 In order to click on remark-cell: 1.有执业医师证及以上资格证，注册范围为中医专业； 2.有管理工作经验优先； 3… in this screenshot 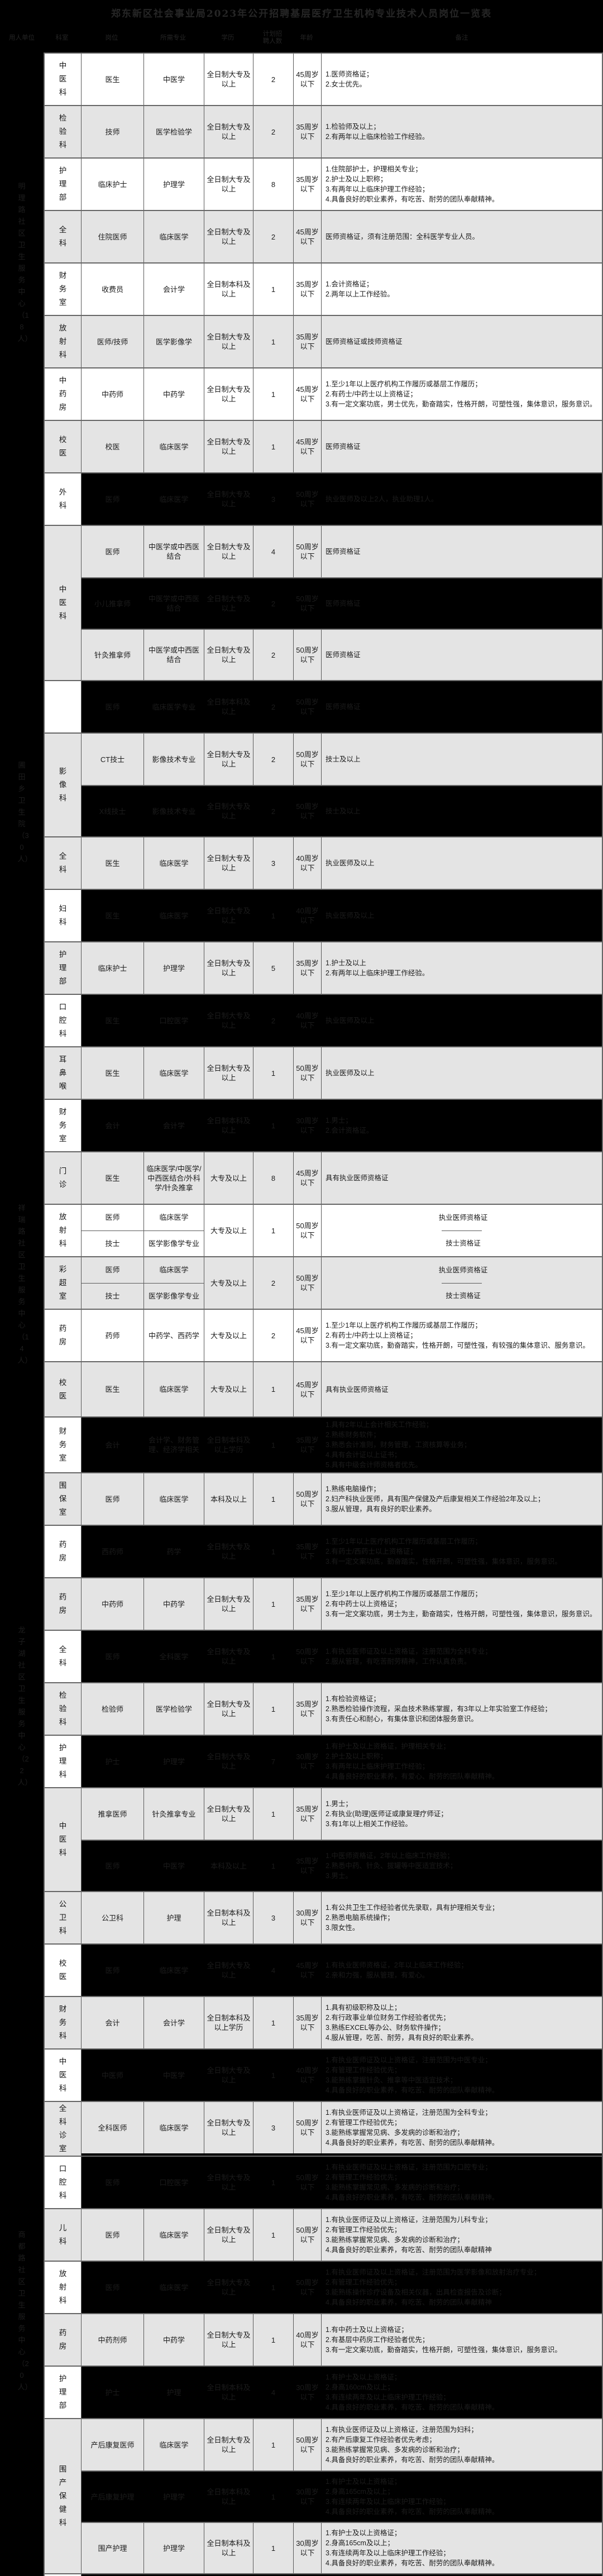, I will do `click(461, 2075)`.